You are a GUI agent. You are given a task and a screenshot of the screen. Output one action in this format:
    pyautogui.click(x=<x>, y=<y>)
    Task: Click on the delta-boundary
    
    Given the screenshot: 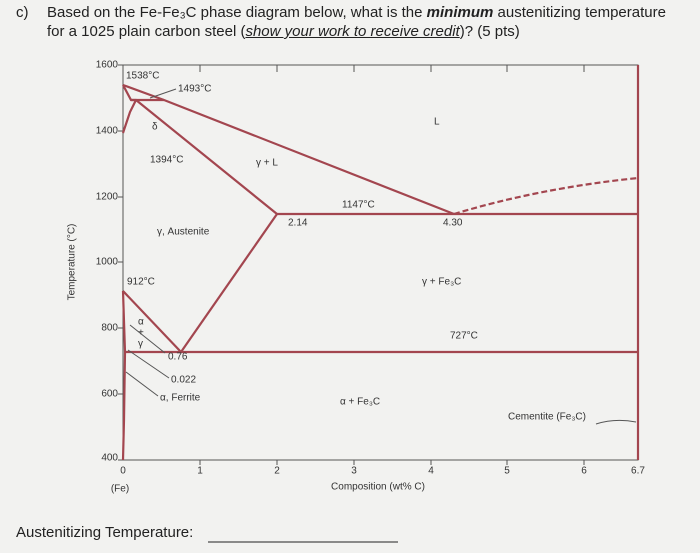 What is the action you would take?
    pyautogui.click(x=129, y=116)
    